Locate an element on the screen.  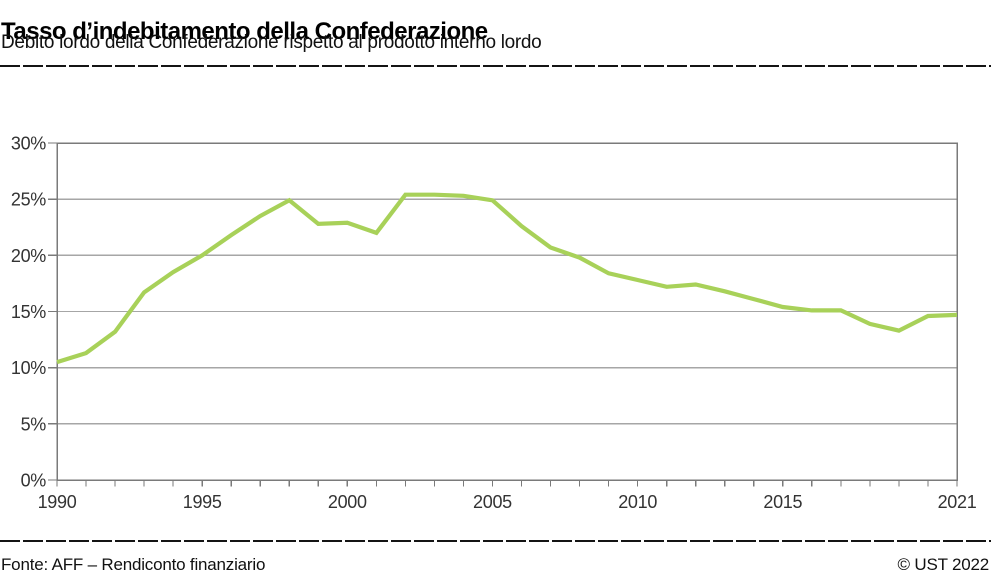
source-note: Fonte: AFF – Rendiconto finanziario is located at coordinates (133, 564).